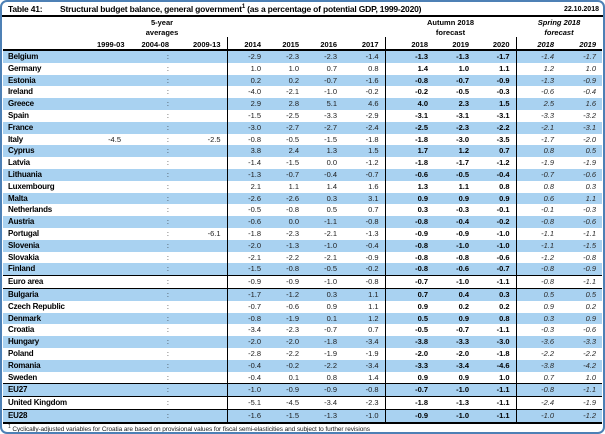 The height and width of the screenshot is (434, 605). What do you see at coordinates (503, 353) in the screenshot?
I see `value-cell: -1.8` at bounding box center [503, 353].